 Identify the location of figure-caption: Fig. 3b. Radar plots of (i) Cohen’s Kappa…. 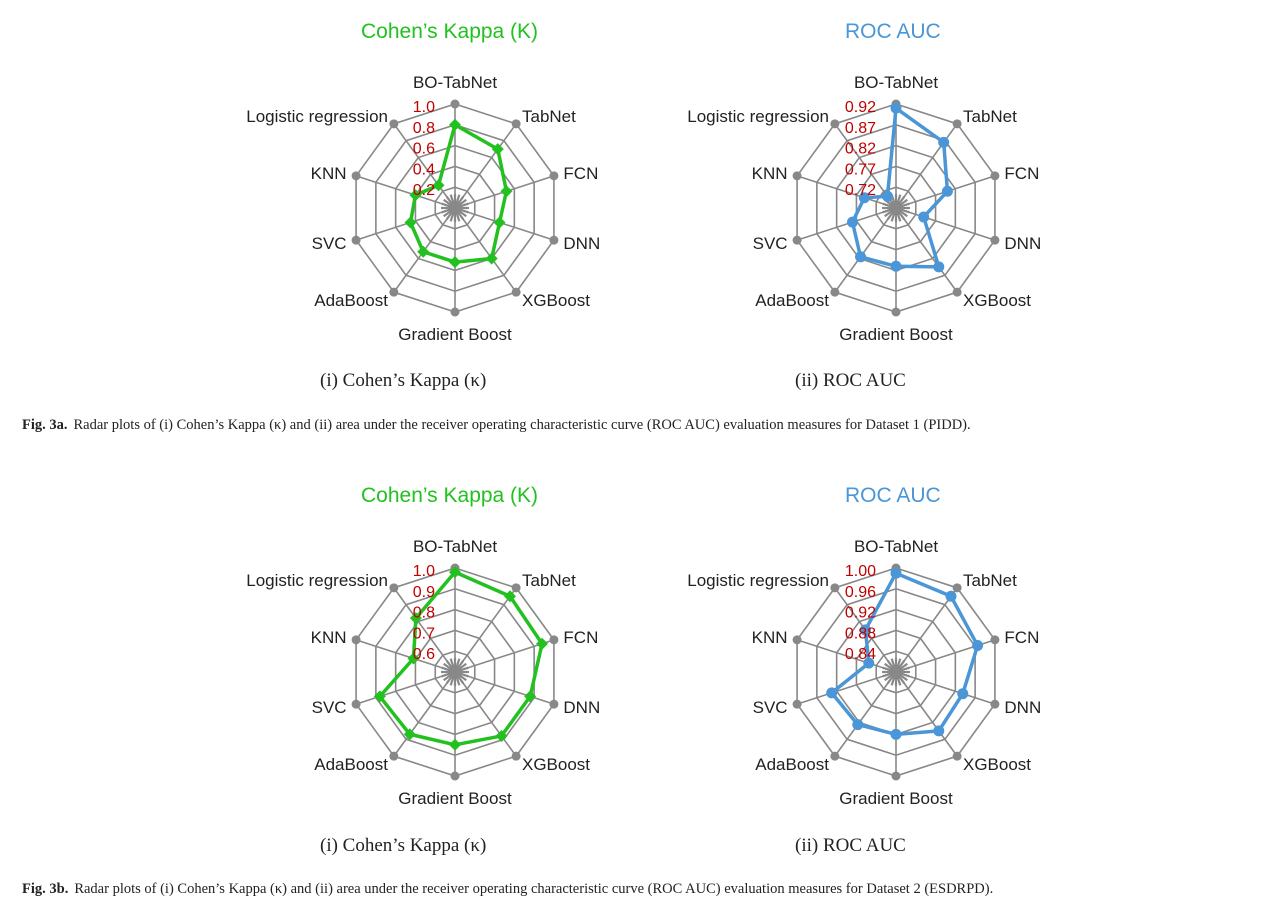
(507, 889).